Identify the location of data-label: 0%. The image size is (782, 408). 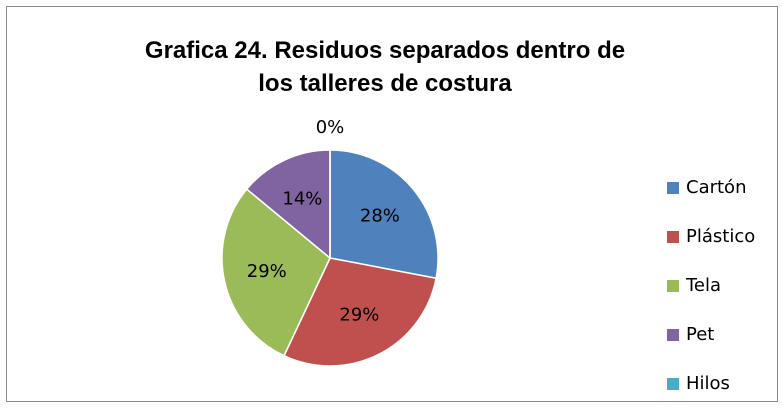
(330, 127).